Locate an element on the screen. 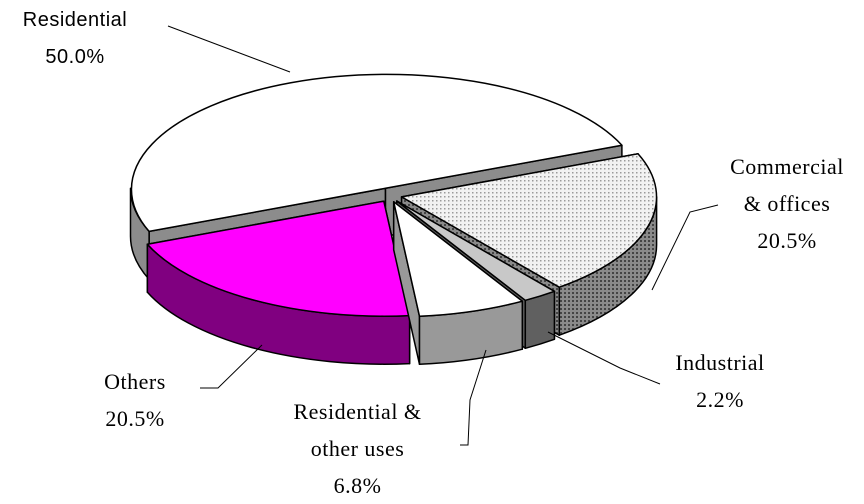  value-label: 6.8% is located at coordinates (357, 485).